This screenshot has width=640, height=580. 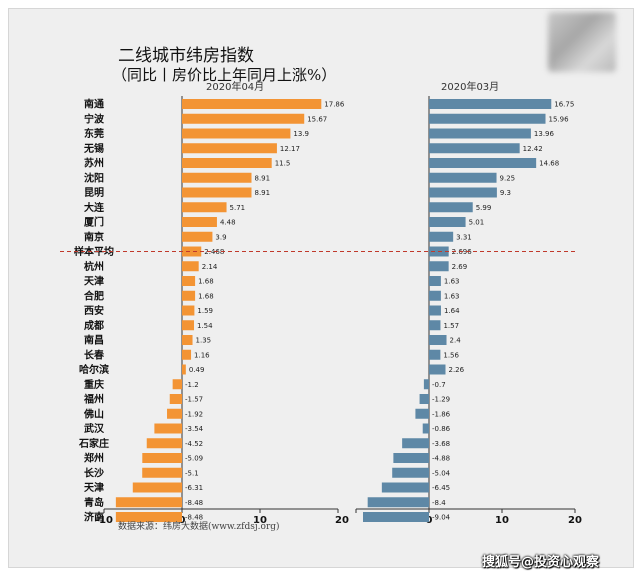 I want to click on bar-value-label: -1.2, so click(x=192, y=385).